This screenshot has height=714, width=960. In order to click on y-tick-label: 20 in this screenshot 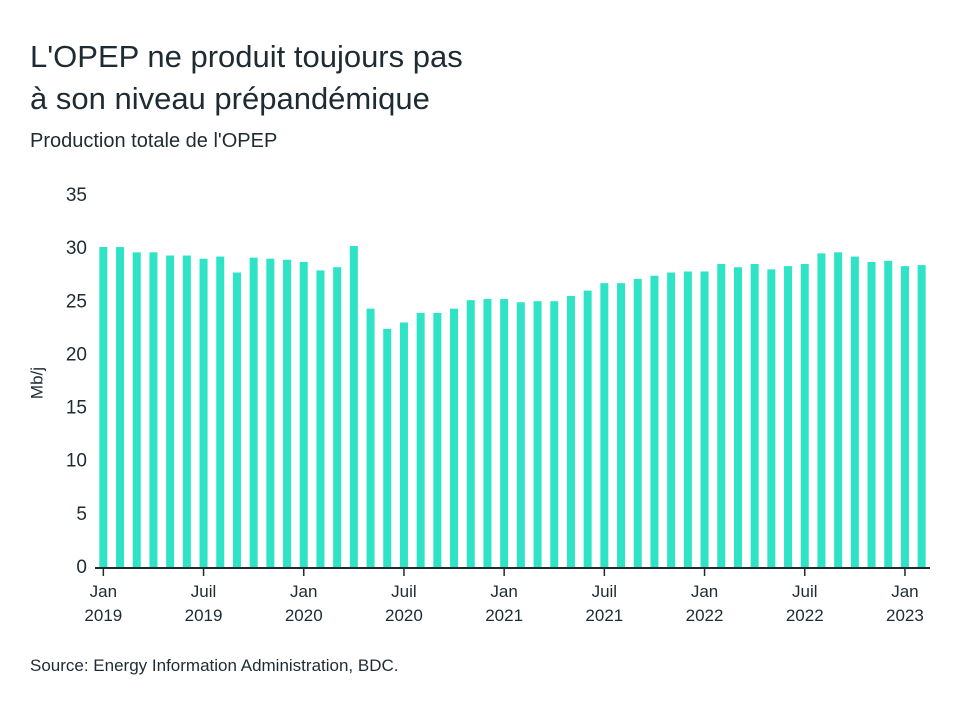, I will do `click(76, 354)`.